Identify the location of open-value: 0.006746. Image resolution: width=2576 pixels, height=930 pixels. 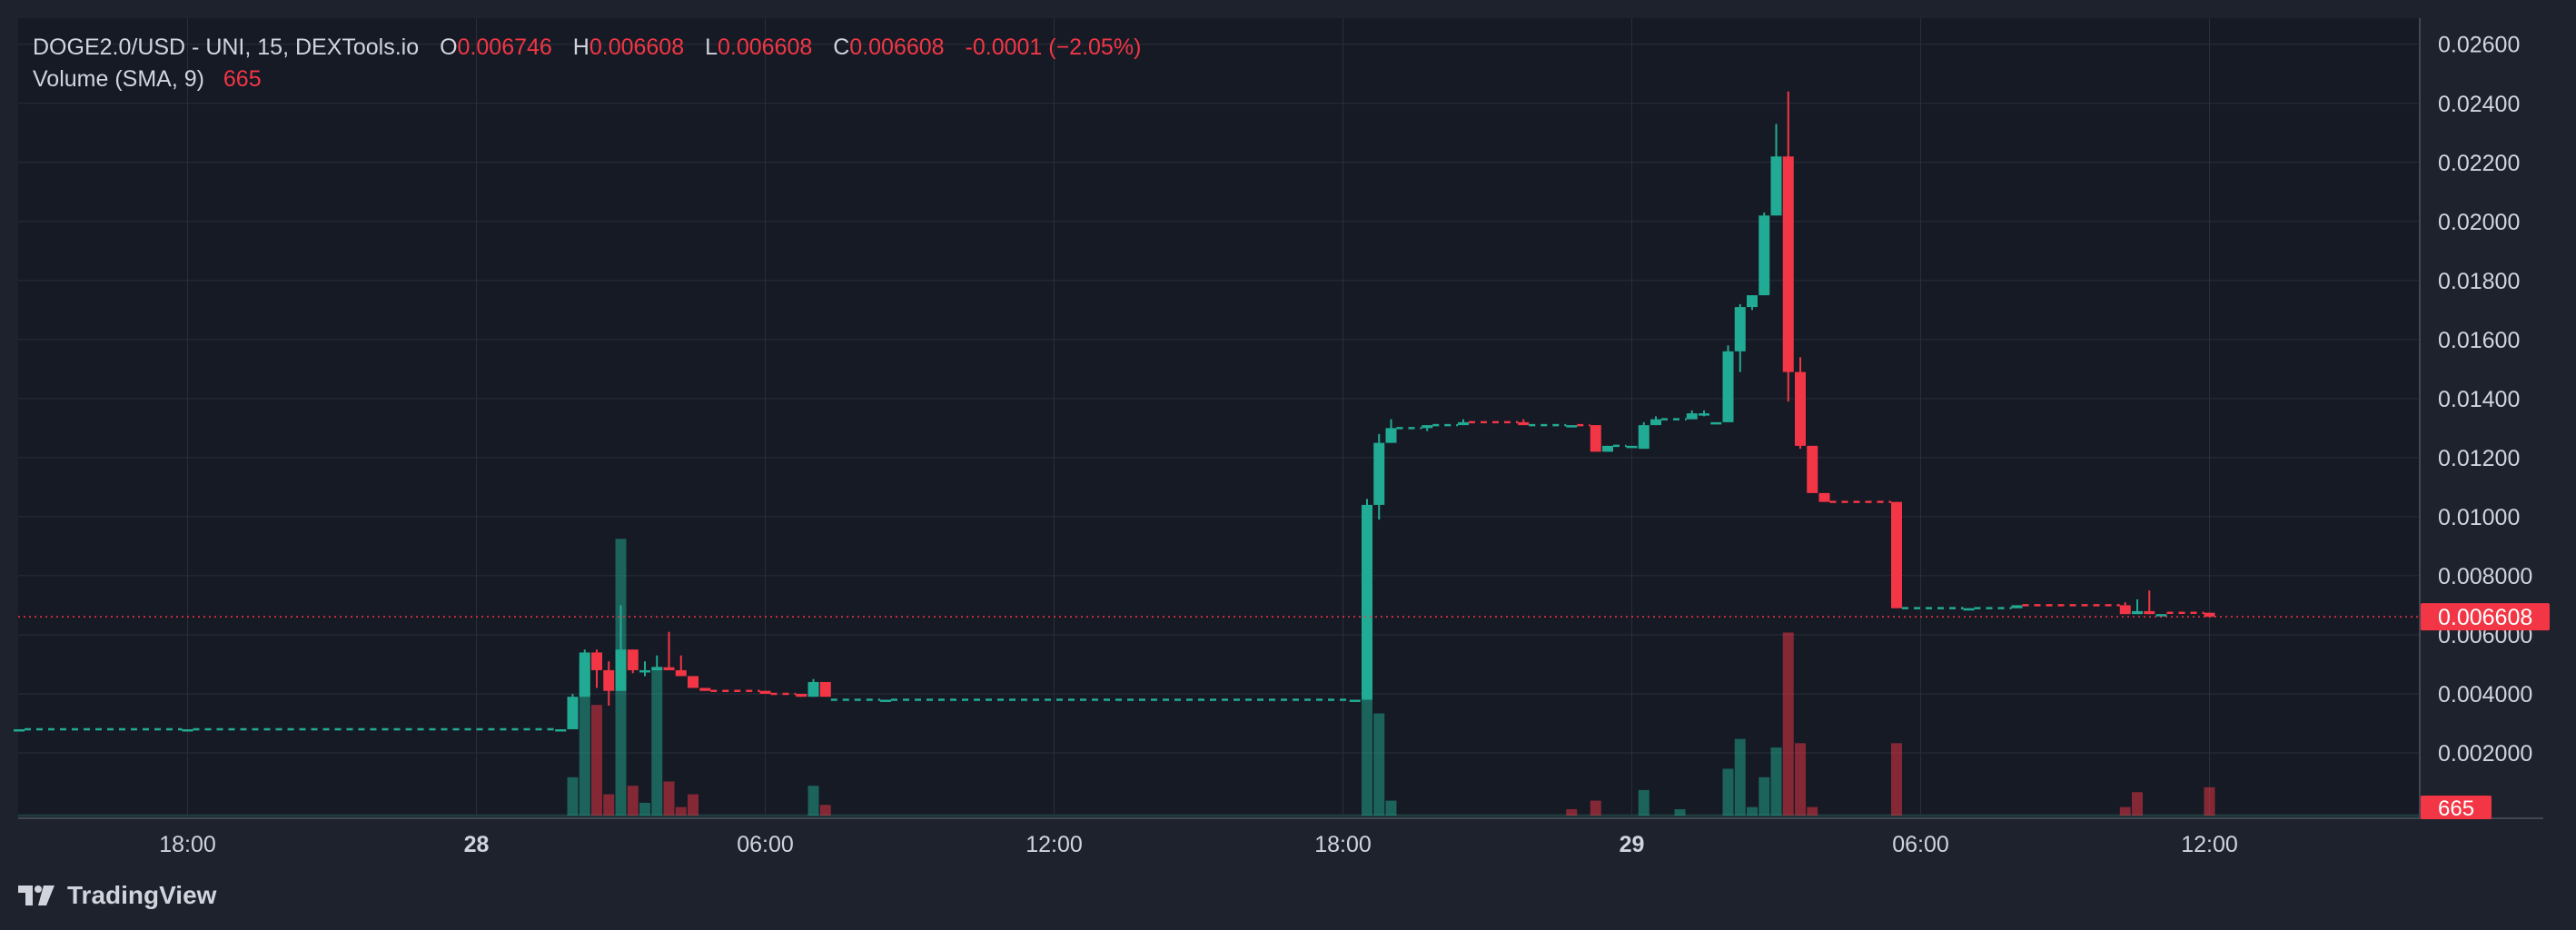
(504, 47).